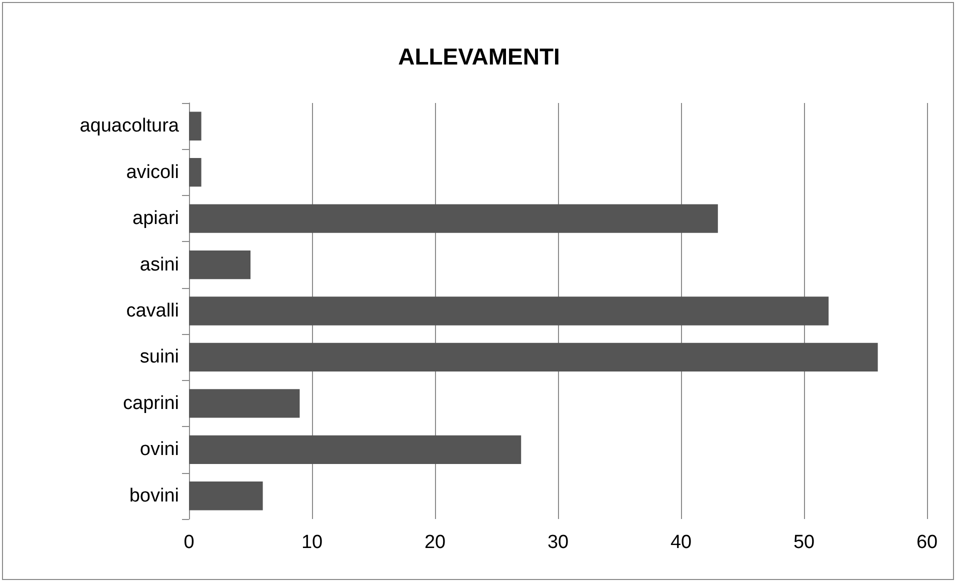 The height and width of the screenshot is (583, 958). What do you see at coordinates (312, 542) in the screenshot?
I see `x-tick-label: 10` at bounding box center [312, 542].